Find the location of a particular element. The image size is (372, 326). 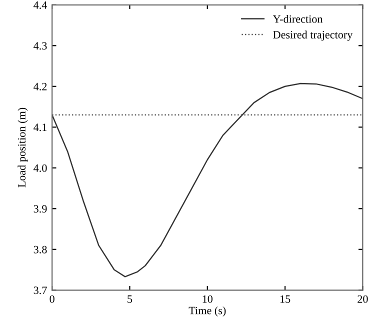

y-tick-label: 4.2 is located at coordinates (40, 86).